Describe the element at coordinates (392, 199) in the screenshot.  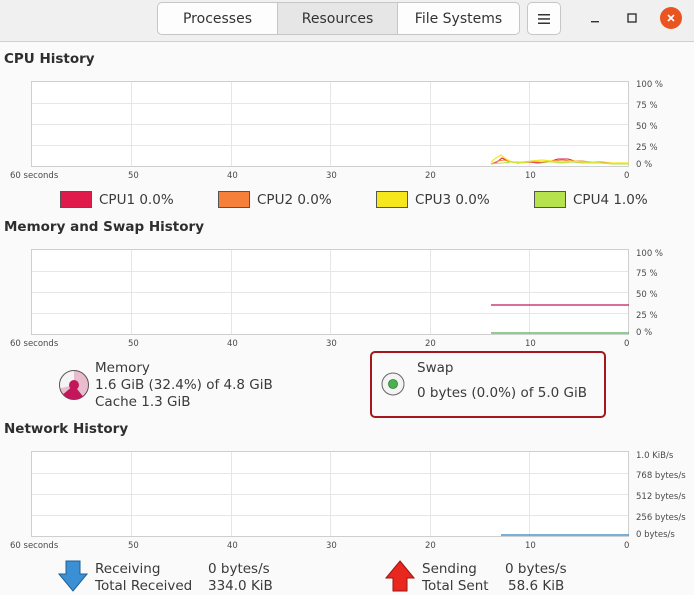
I see `cpu3-color-swatch` at that location.